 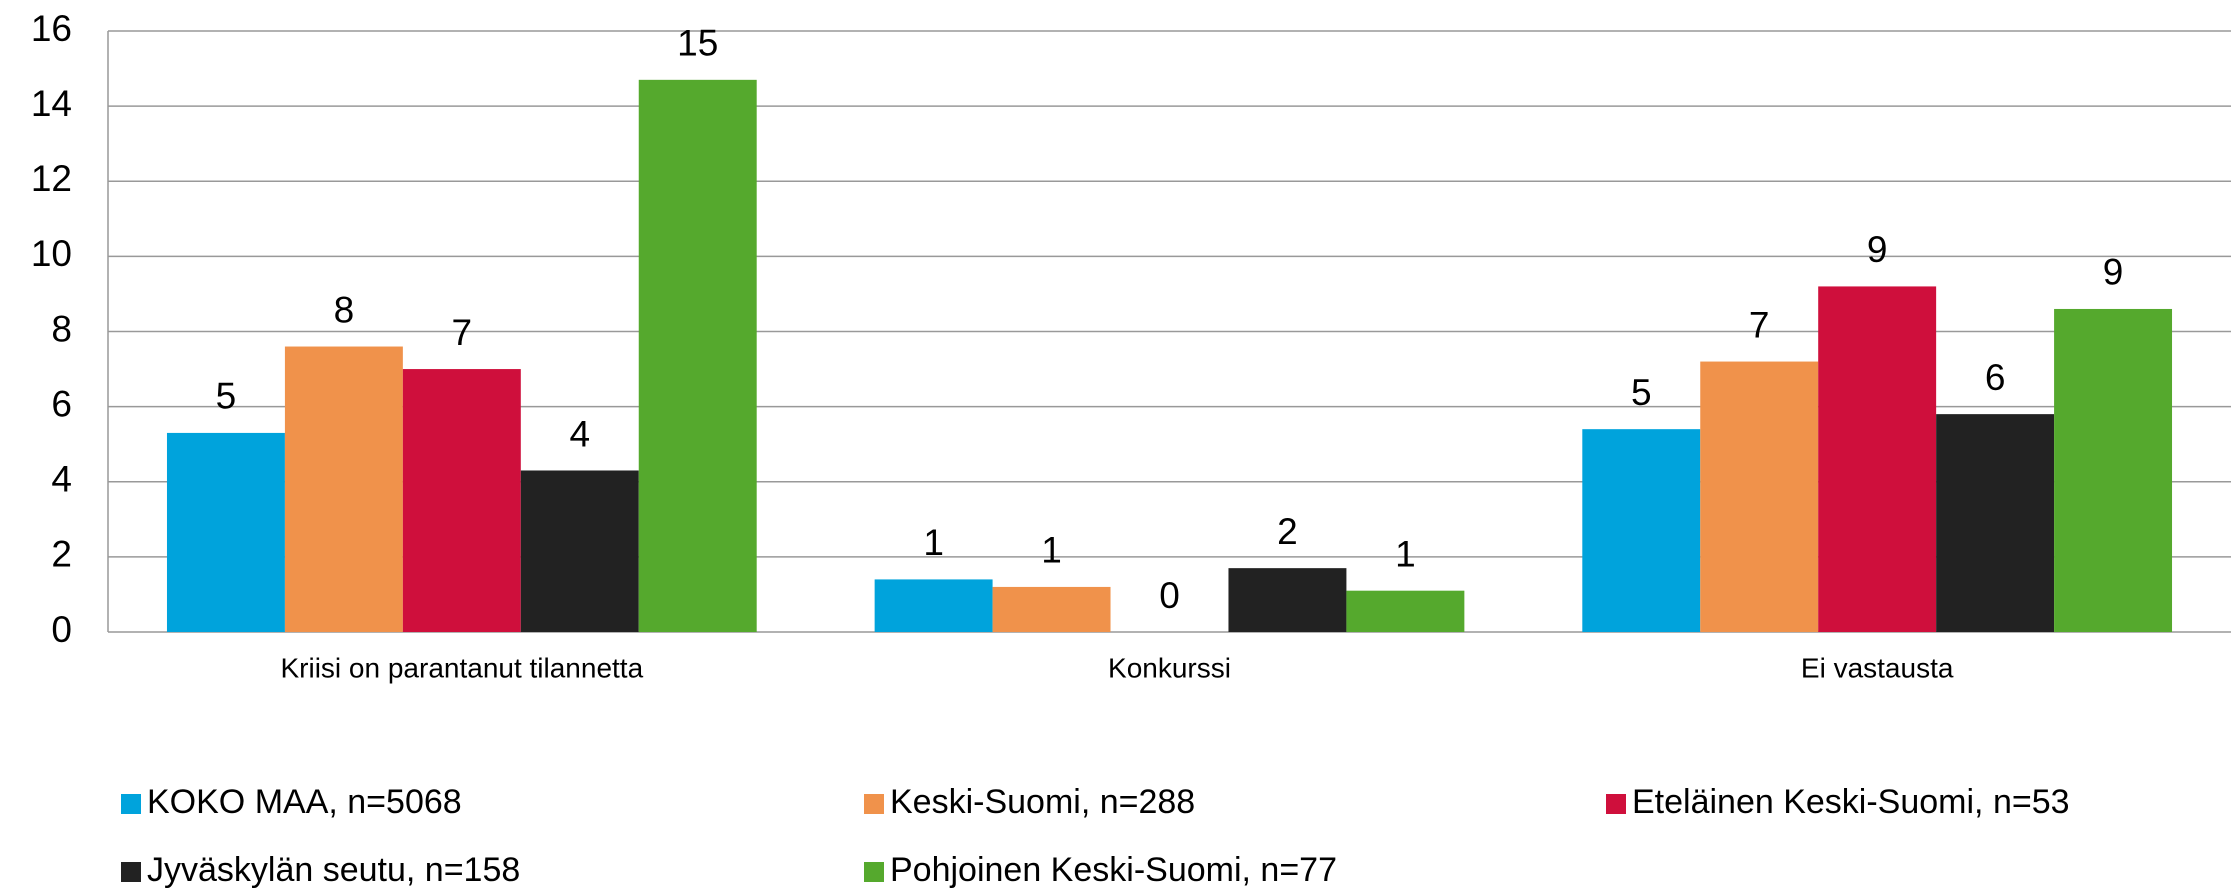 I want to click on y-tick-label: 10, so click(x=51, y=253).